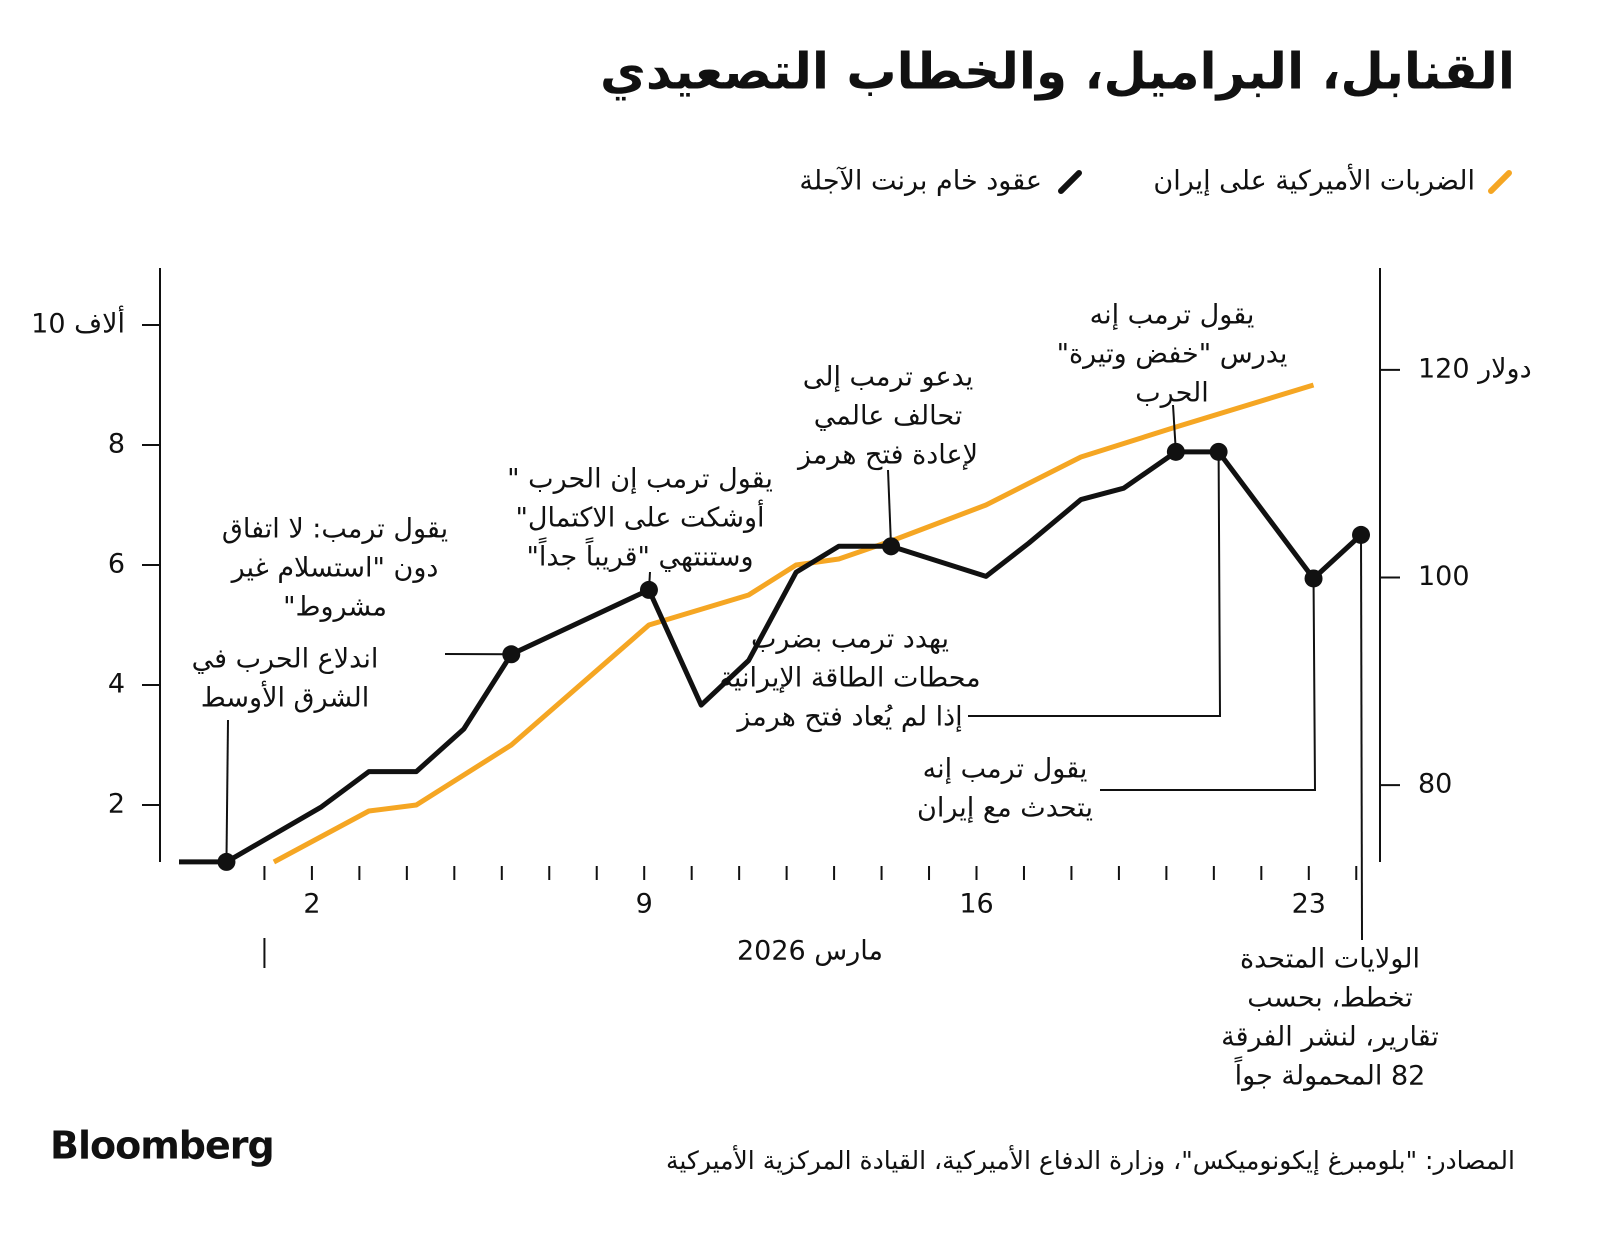  Describe the element at coordinates (887, 455) in the screenshot. I see `annotation: لإعادة فتح هرمز` at that location.